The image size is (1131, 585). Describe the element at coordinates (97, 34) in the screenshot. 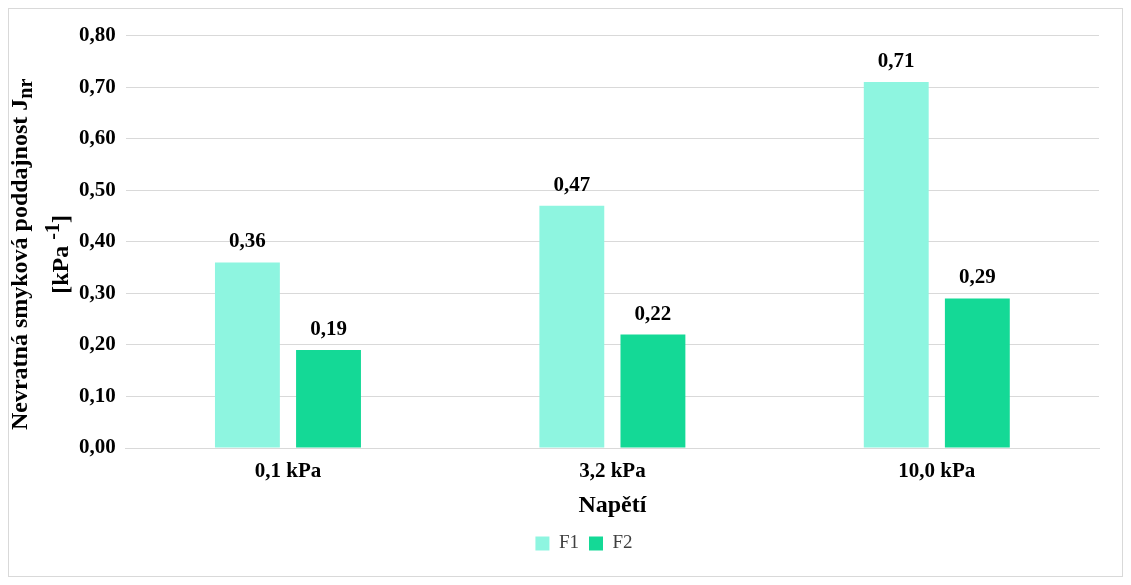

I see `y-tick-label: 0,80` at that location.